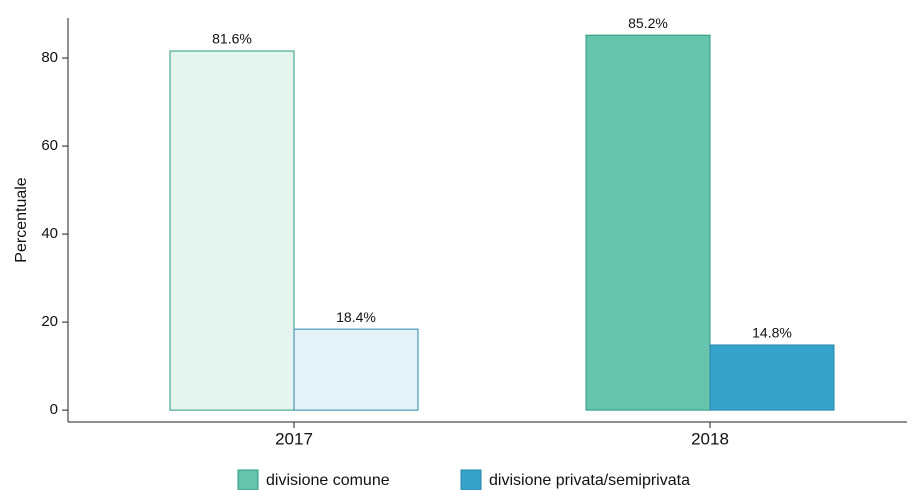 The width and height of the screenshot is (921, 490). What do you see at coordinates (232, 39) in the screenshot?
I see `value-label: 81.6%` at bounding box center [232, 39].